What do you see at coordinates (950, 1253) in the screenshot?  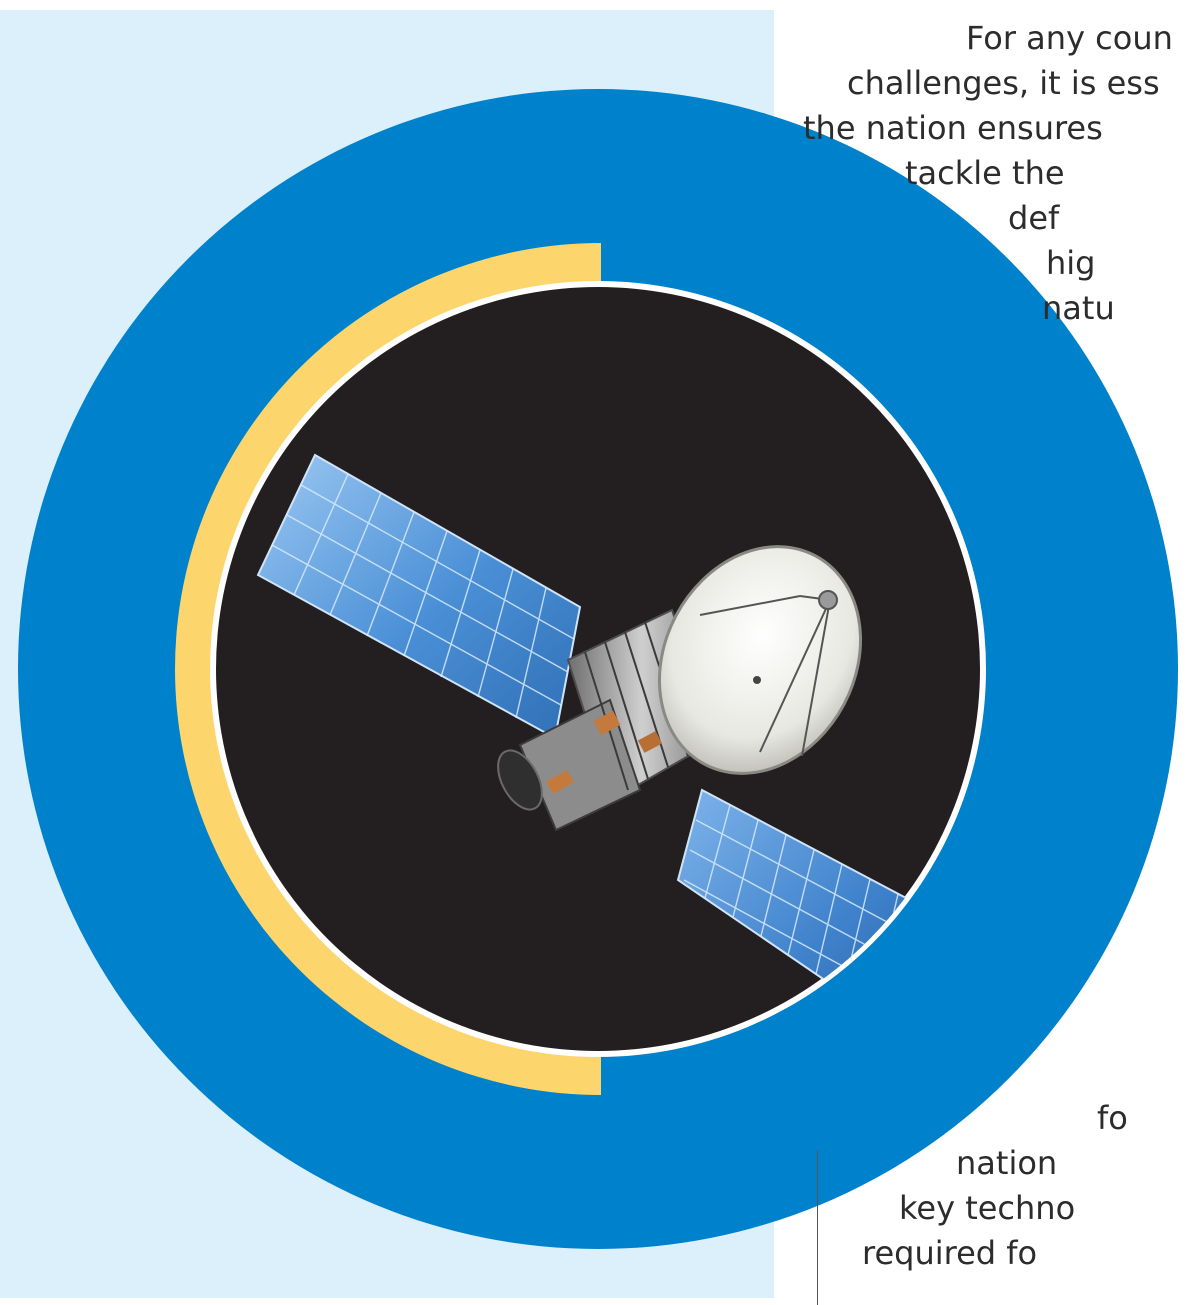 I see `text-line: required fo` at bounding box center [950, 1253].